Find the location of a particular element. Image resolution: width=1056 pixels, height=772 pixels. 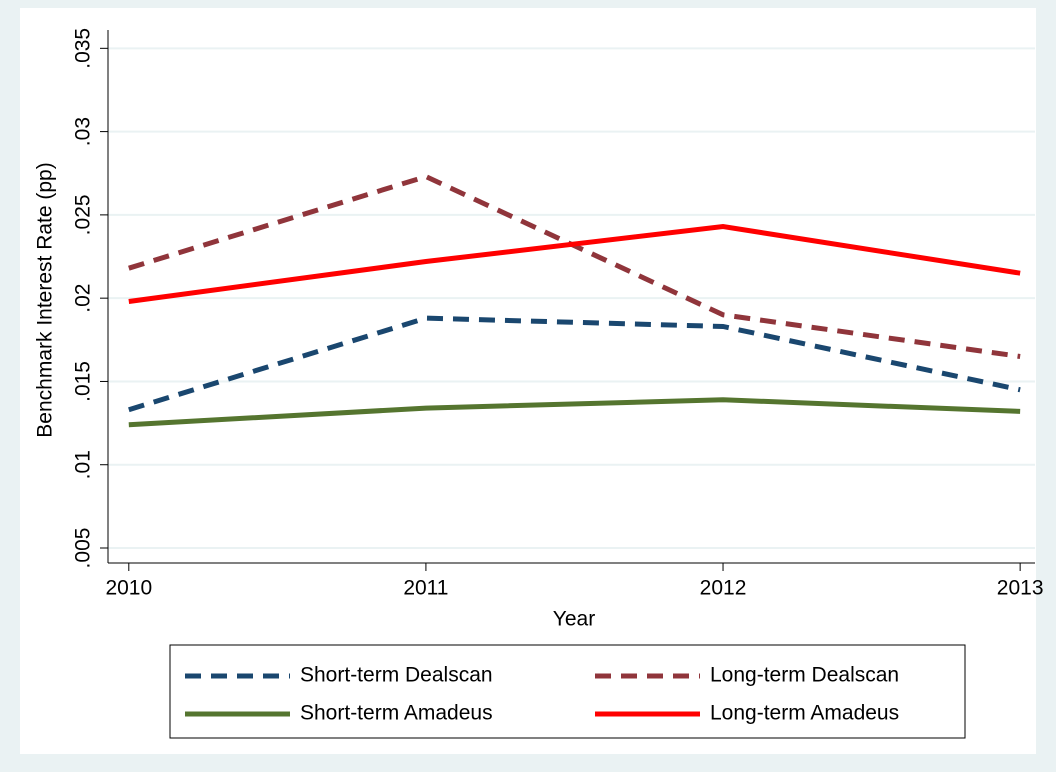

legend-box is located at coordinates (567, 691).